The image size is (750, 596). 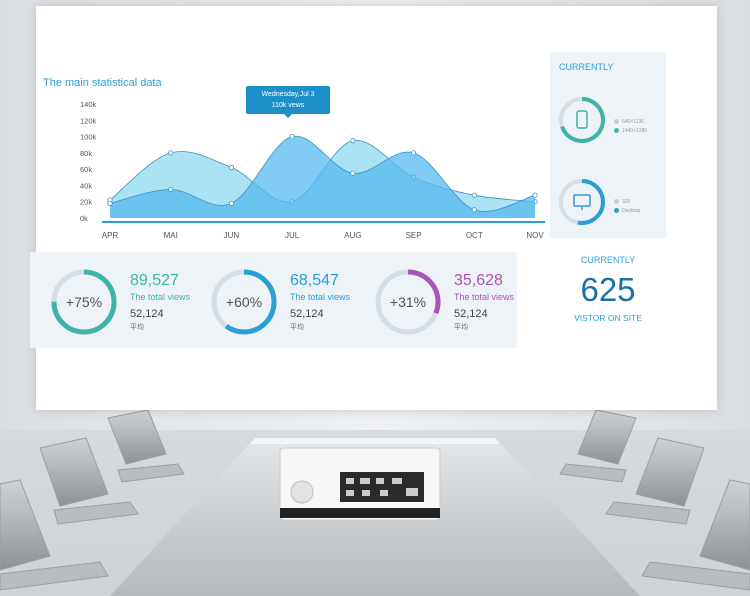 I want to click on desktop-legend: 320 Desktop, so click(x=627, y=207).